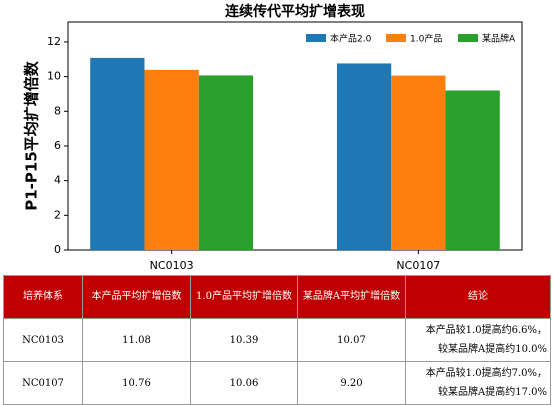 Image resolution: width=553 pixels, height=405 pixels. What do you see at coordinates (351, 383) in the screenshot?
I see `table-cell: 9.20` at bounding box center [351, 383].